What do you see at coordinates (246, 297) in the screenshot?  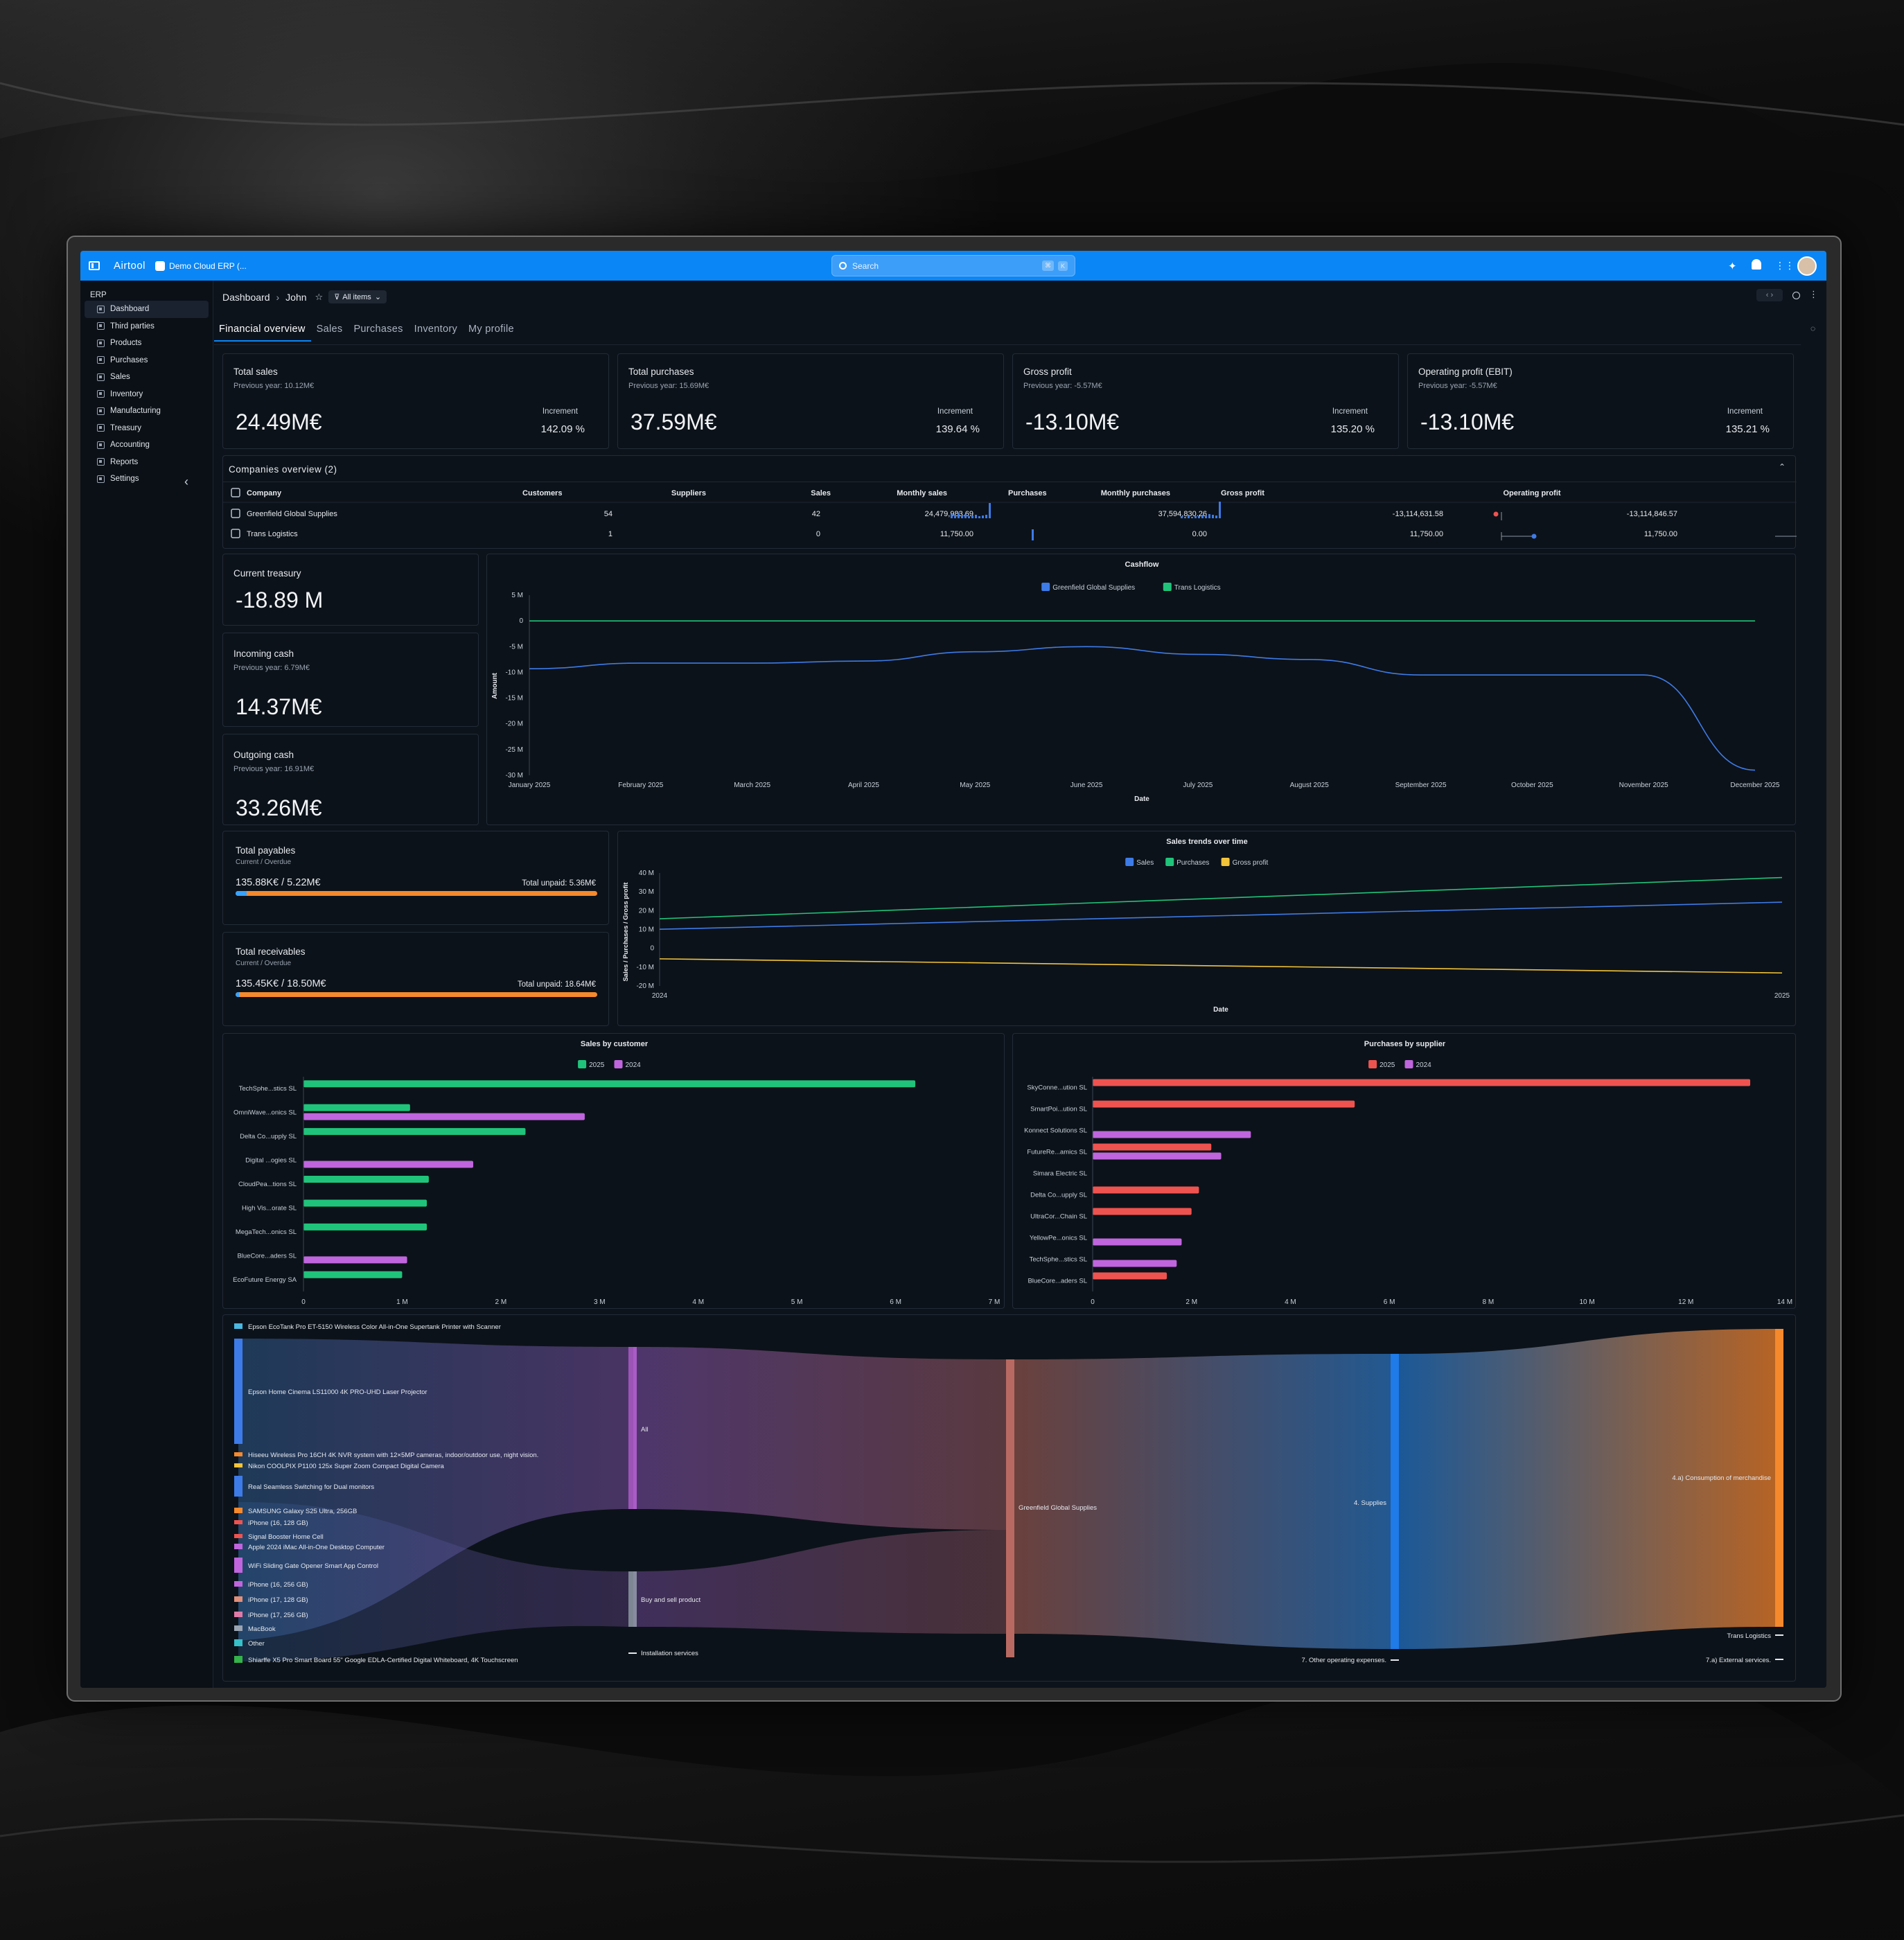 I see `breadcrumb-dashboard: Dashboard` at bounding box center [246, 297].